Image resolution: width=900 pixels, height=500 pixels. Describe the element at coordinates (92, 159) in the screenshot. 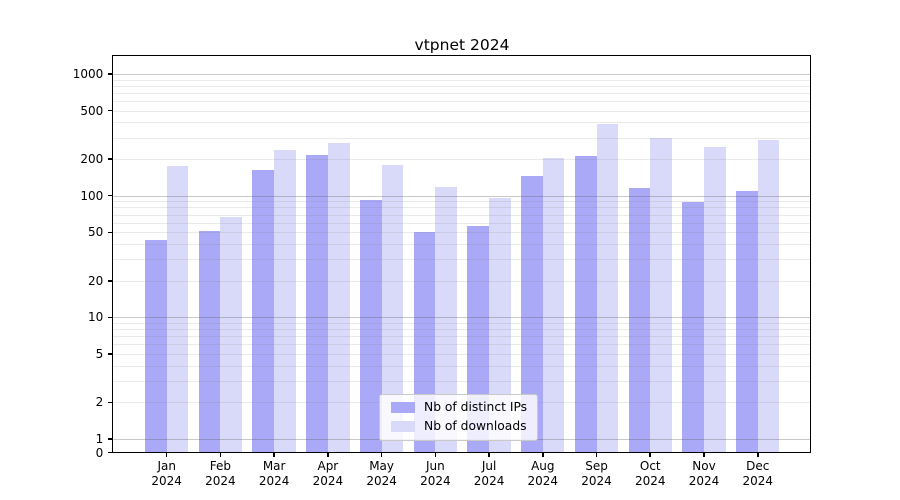

I see `y-tick-label: 200` at that location.